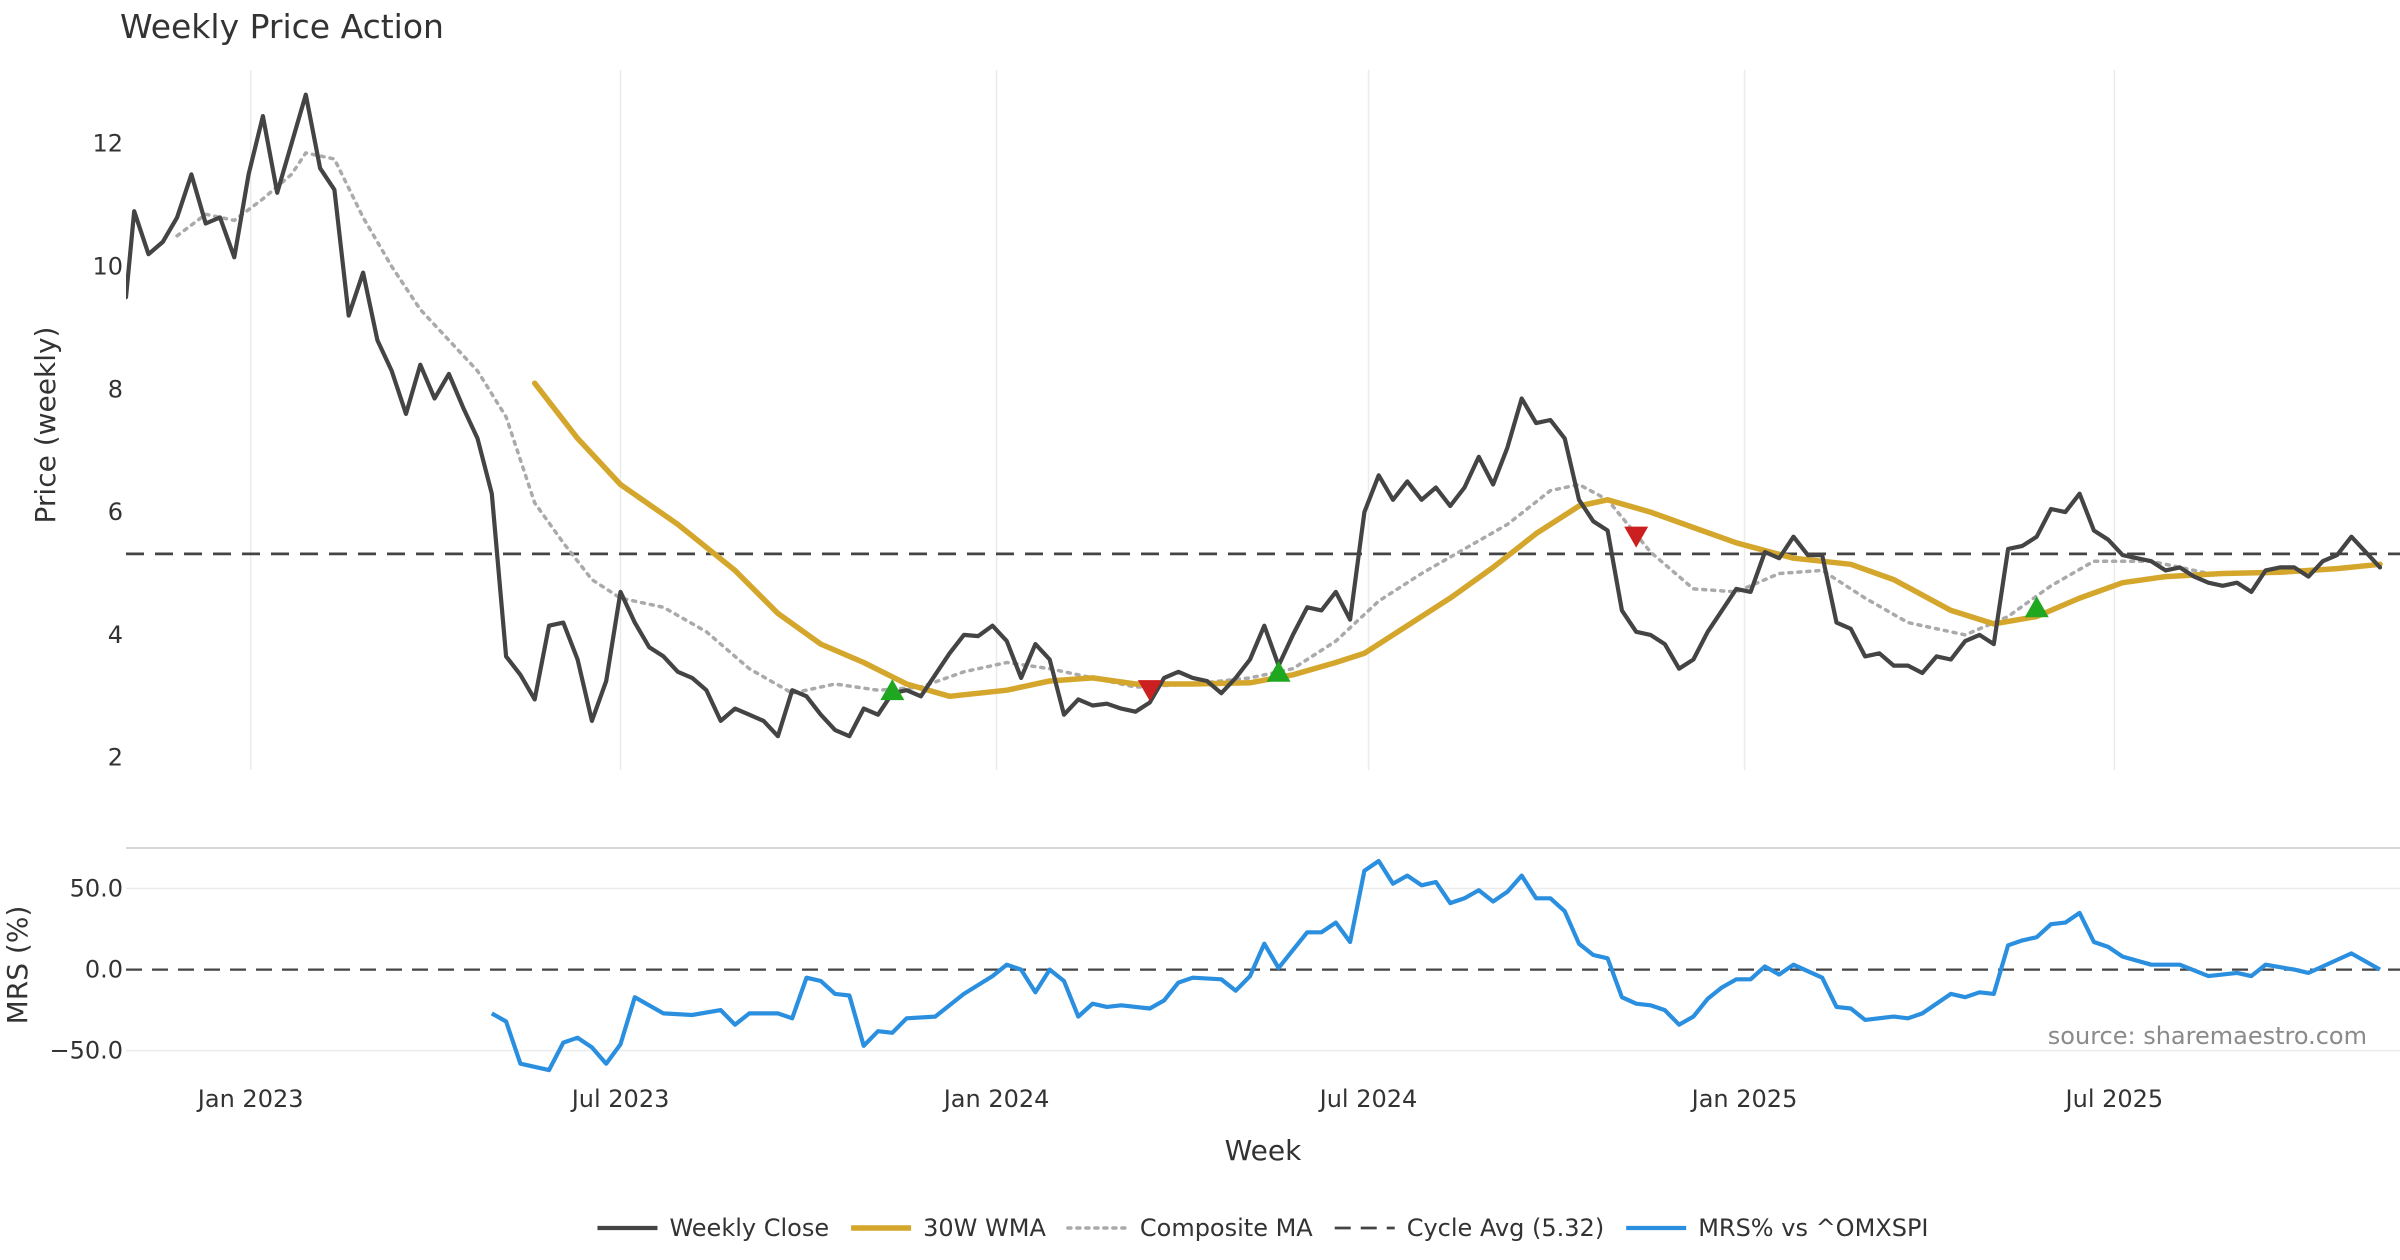 This screenshot has width=2400, height=1260. What do you see at coordinates (115, 512) in the screenshot?
I see `price-y-tick-label: 6` at bounding box center [115, 512].